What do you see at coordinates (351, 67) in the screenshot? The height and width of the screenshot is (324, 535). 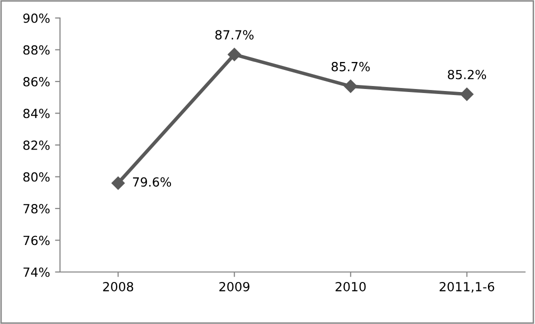 I see `data-label: 85.7%` at bounding box center [351, 67].